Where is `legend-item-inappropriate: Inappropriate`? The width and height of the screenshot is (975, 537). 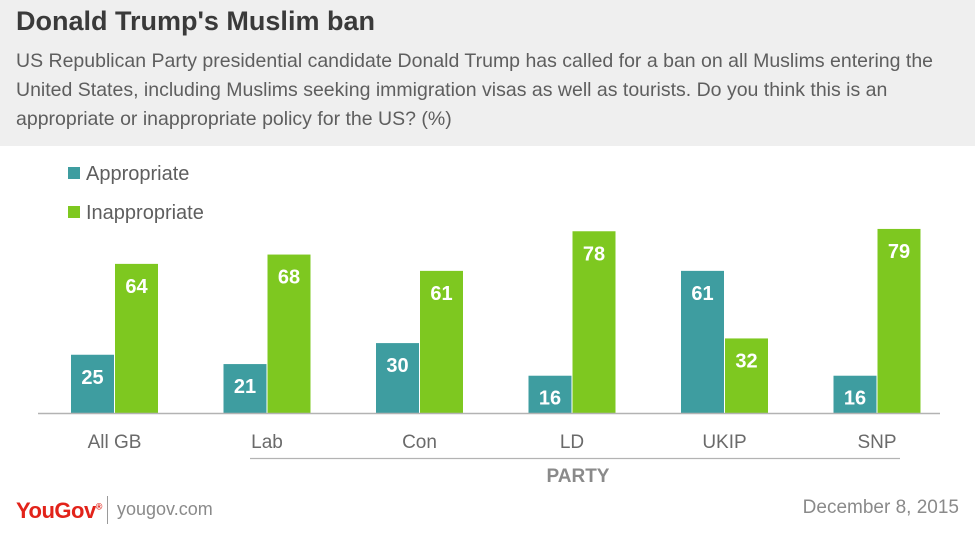
legend-item-inappropriate: Inappropriate is located at coordinates (136, 213).